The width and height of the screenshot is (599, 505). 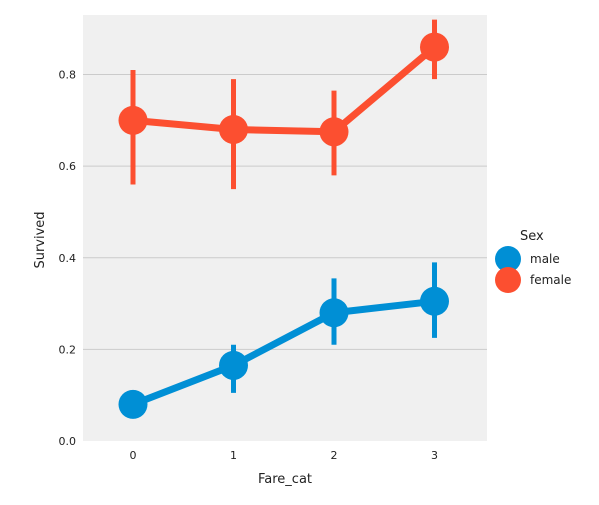 What do you see at coordinates (334, 455) in the screenshot?
I see `x-tick-label: 2` at bounding box center [334, 455].